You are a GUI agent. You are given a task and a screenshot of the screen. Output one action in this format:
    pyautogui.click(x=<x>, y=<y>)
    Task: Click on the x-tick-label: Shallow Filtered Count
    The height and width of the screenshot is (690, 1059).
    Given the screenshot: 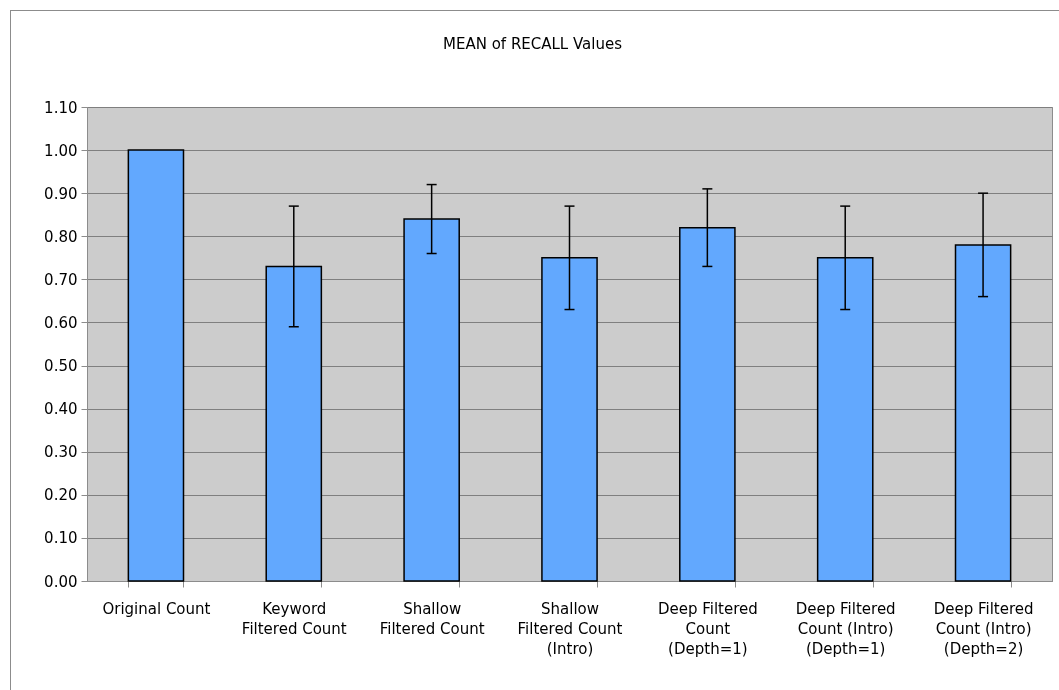 What is the action you would take?
    pyautogui.click(x=432, y=618)
    